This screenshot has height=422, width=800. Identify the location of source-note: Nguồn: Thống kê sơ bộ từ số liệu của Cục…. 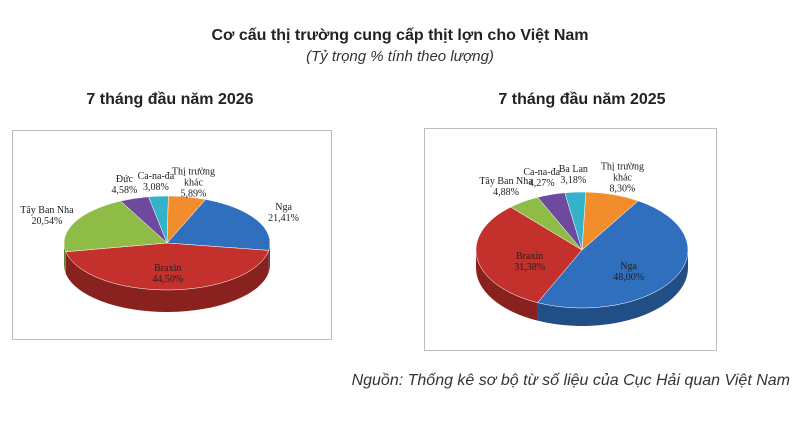
(570, 380).